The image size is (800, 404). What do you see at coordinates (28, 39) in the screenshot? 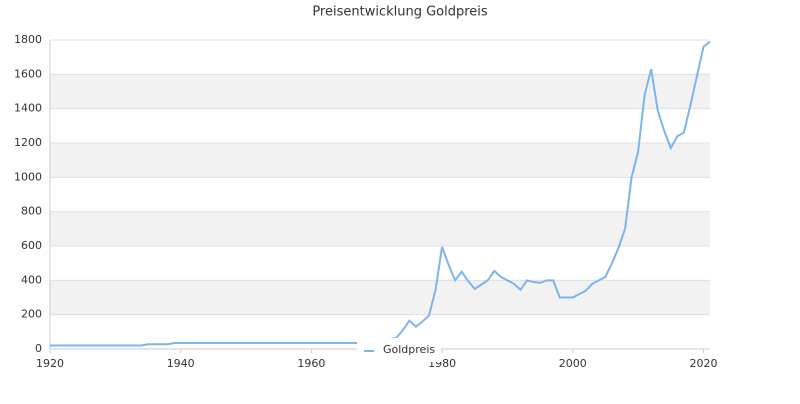
I see `y-tick-label: 1800` at bounding box center [28, 39].